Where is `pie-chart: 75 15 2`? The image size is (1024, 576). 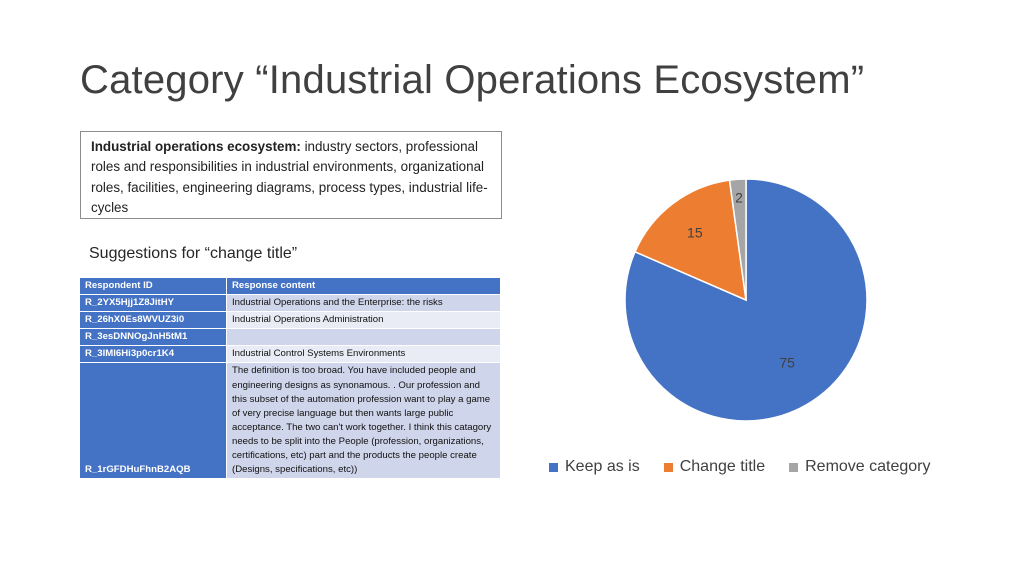
pie-chart: 75 15 2 is located at coordinates (746, 300).